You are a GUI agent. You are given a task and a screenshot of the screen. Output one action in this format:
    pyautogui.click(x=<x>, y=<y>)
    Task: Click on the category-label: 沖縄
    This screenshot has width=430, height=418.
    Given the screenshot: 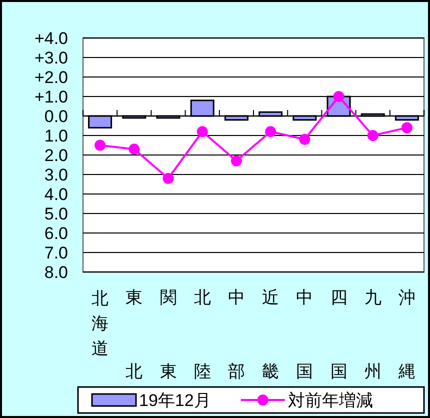 What is the action you would take?
    pyautogui.click(x=407, y=334)
    